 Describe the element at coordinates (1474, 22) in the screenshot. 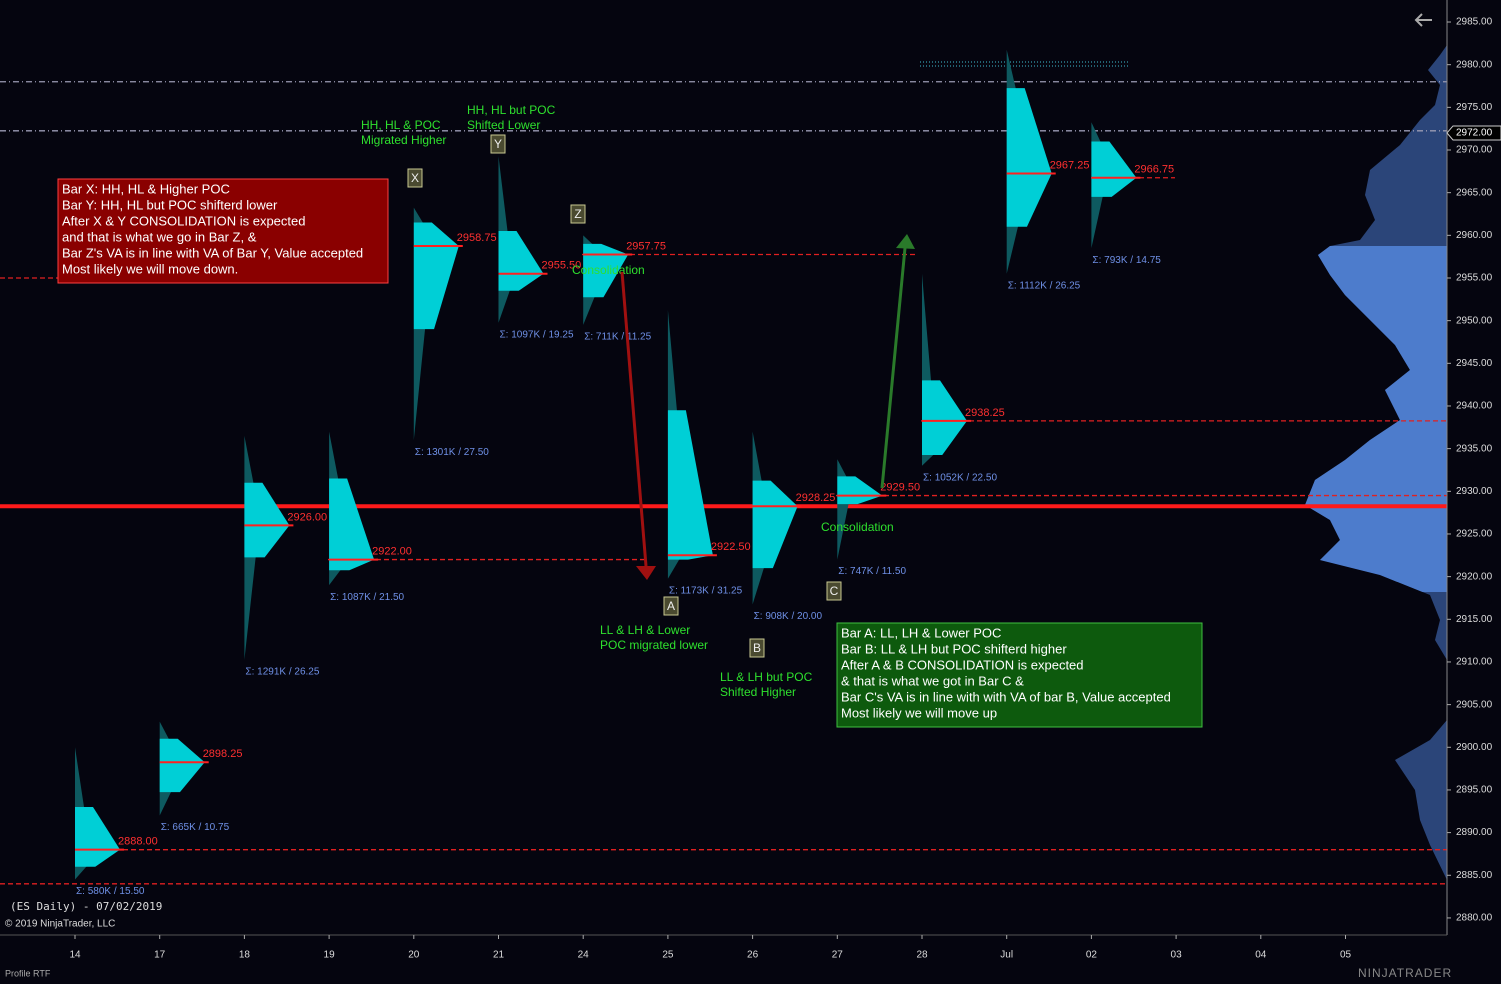

I see `y-tick-label: 2985.00` at that location.